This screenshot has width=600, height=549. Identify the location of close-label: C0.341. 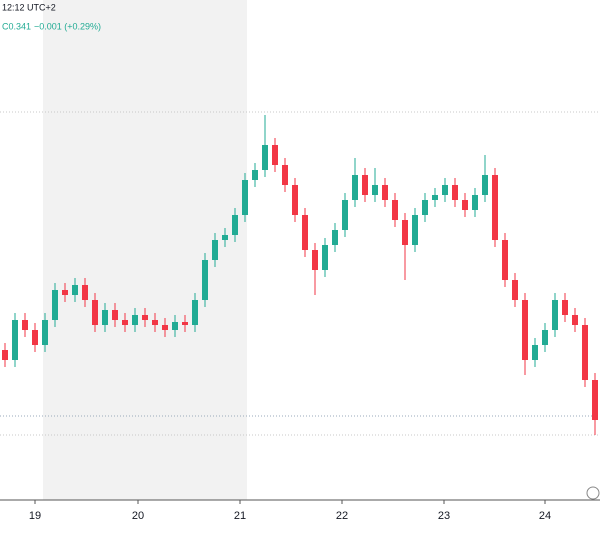
(16, 26).